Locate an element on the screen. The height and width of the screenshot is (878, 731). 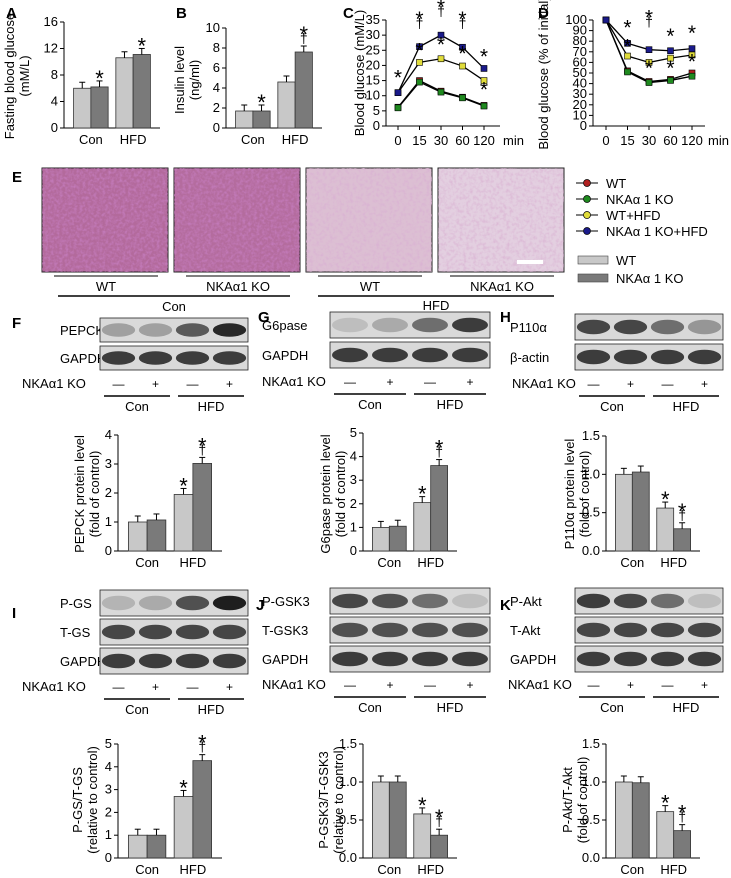
dagger-mark: † is located at coordinates (682, 515).